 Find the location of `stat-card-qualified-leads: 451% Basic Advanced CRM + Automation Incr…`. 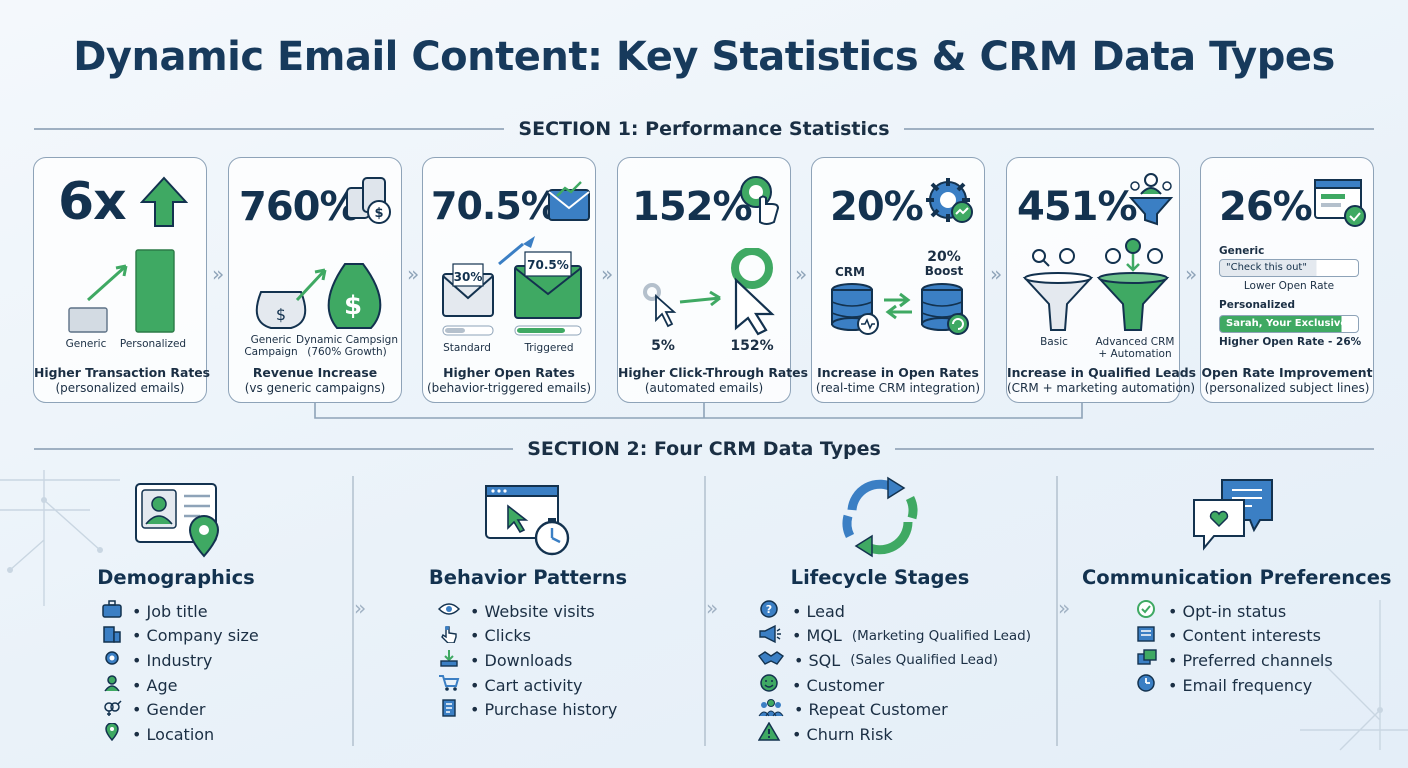

stat-card-qualified-leads: 451% Basic Advanced CRM + Automation Incr… is located at coordinates (1101, 280).